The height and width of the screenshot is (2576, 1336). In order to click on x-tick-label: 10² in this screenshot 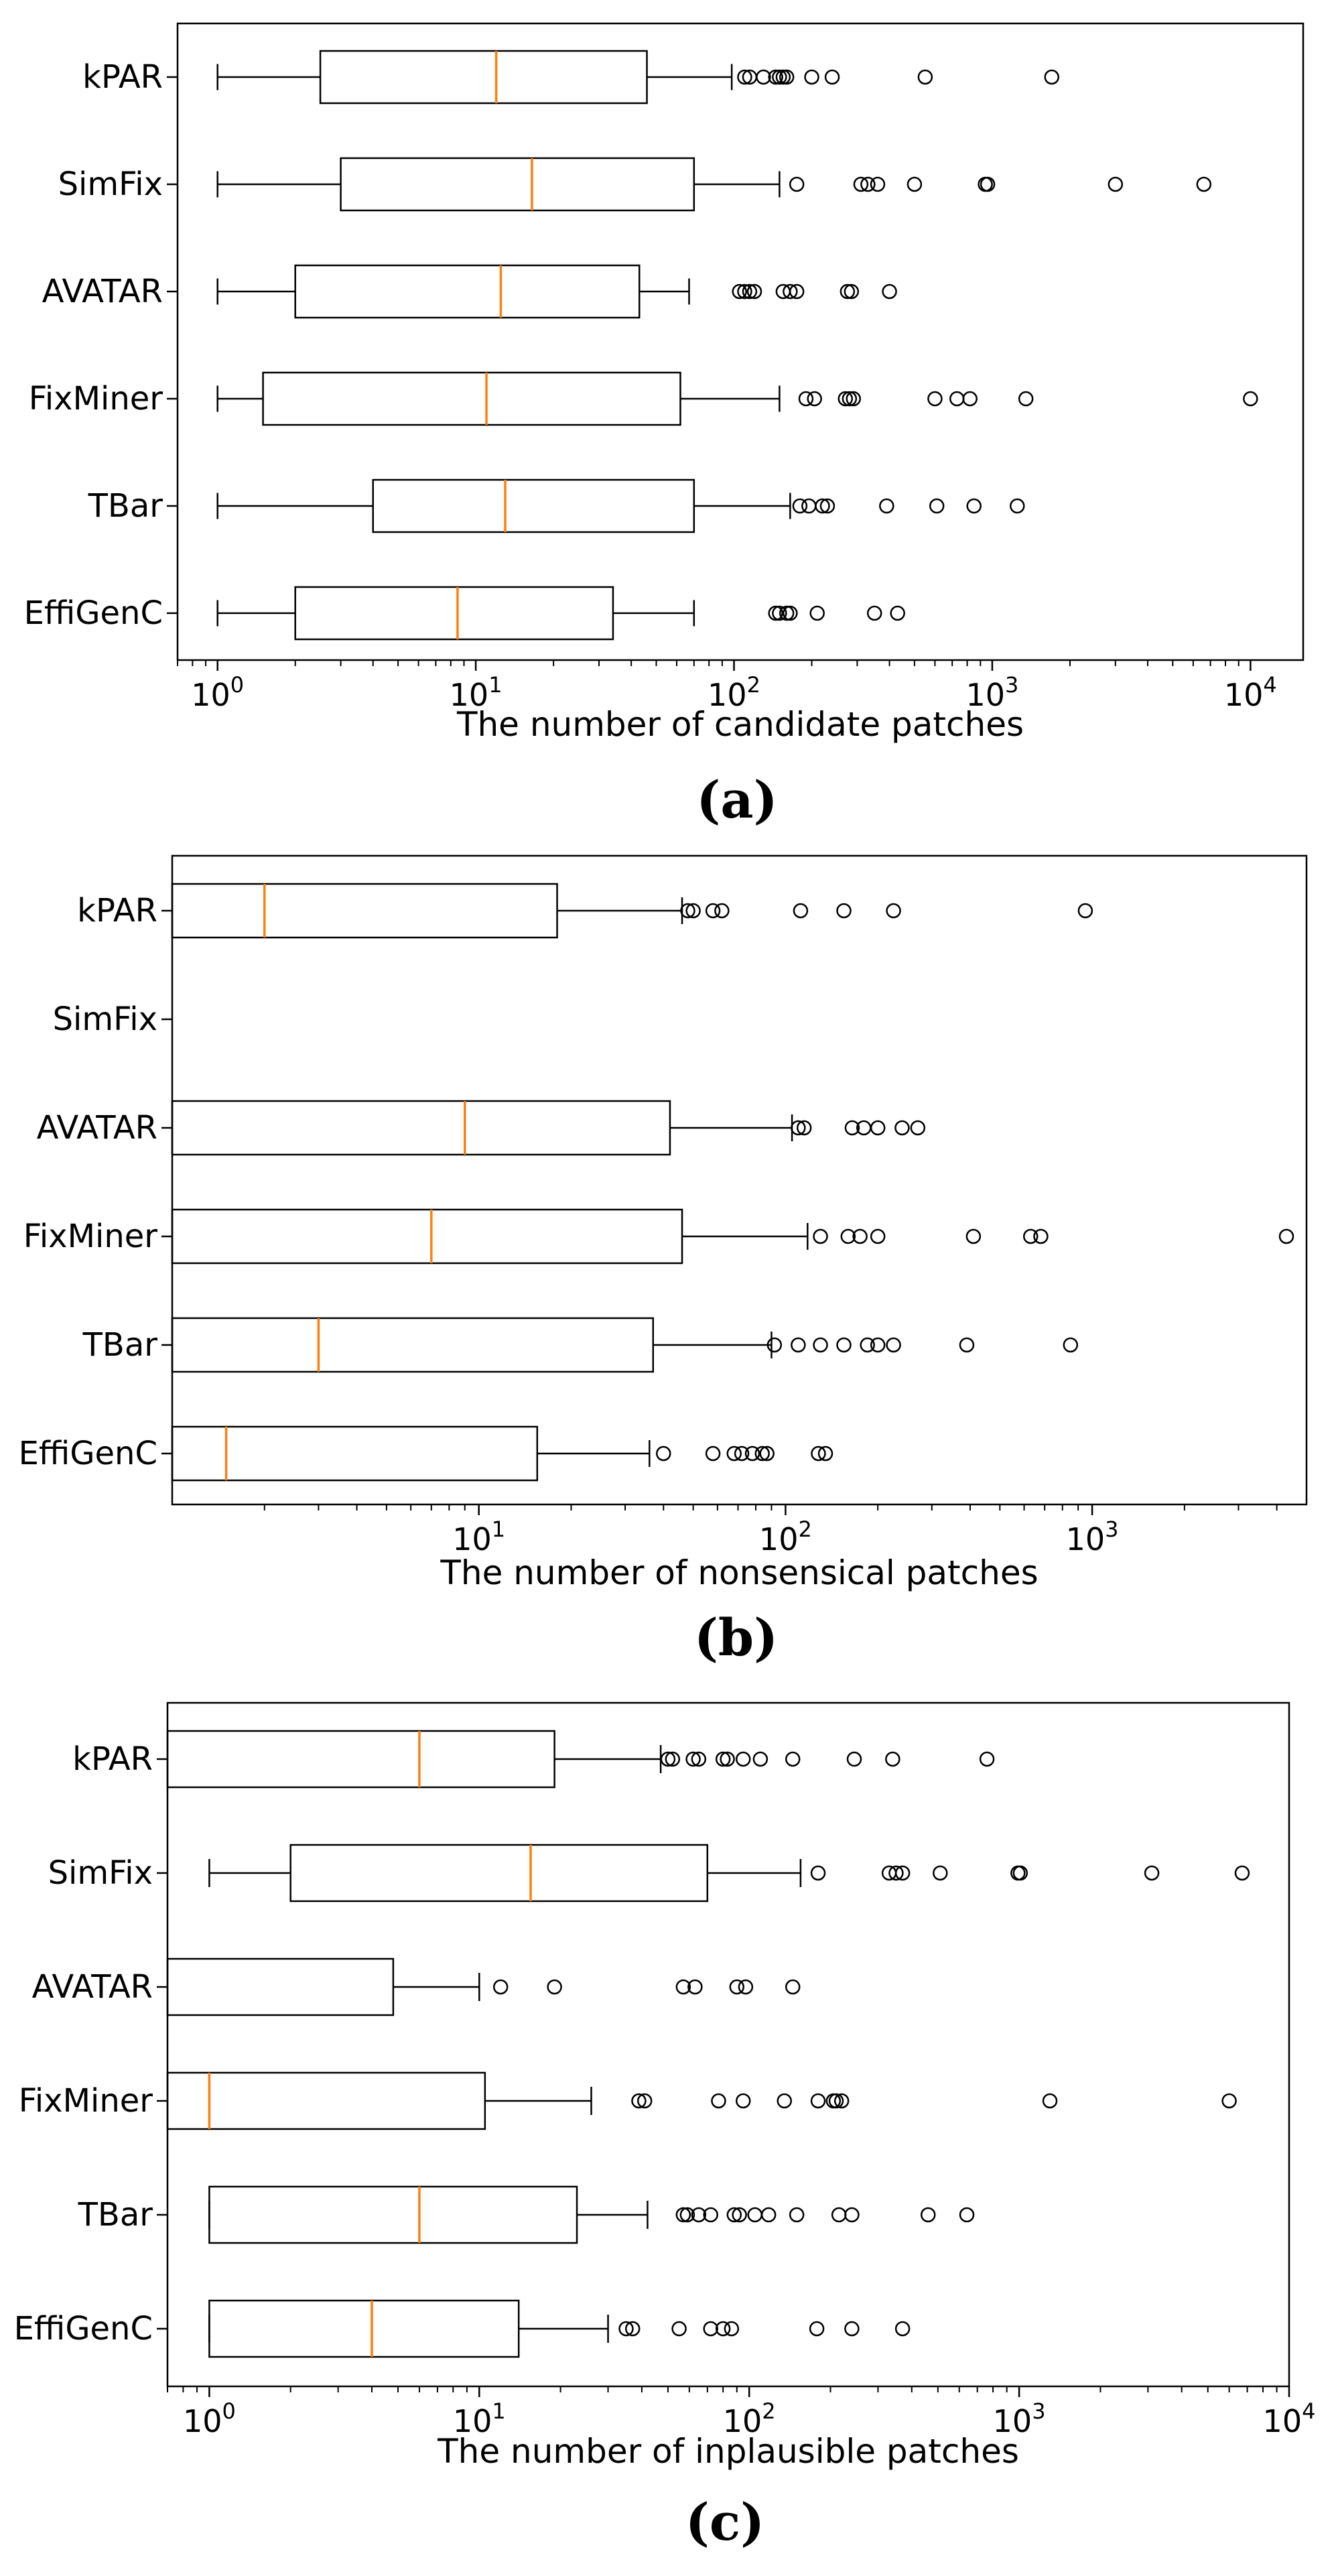, I will do `click(734, 692)`.